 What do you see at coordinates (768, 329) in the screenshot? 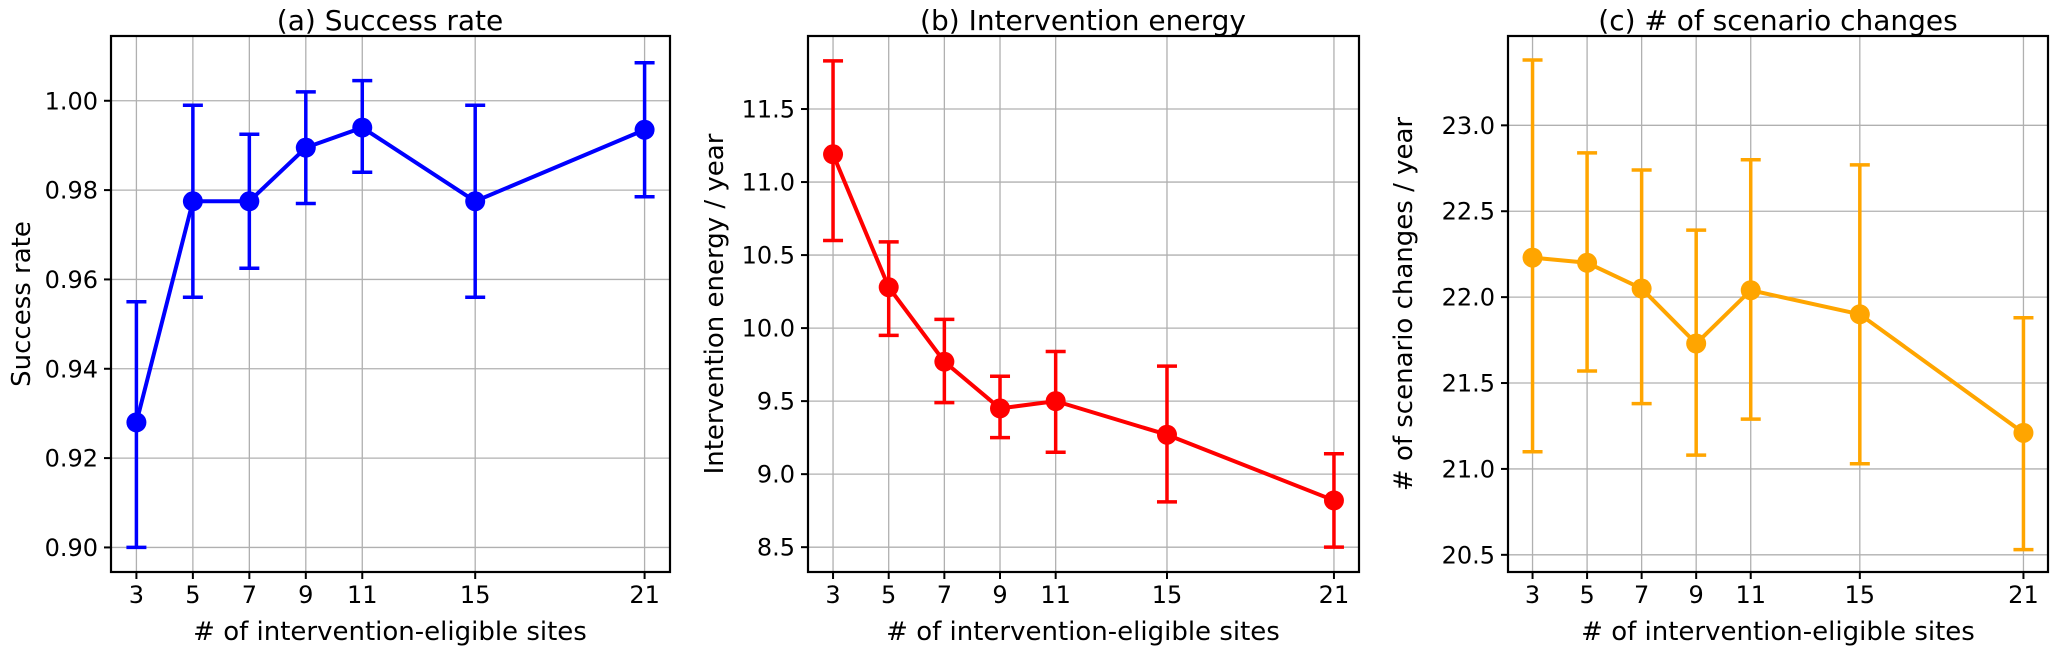
I see `y-tick-label: 10.0` at bounding box center [768, 329].